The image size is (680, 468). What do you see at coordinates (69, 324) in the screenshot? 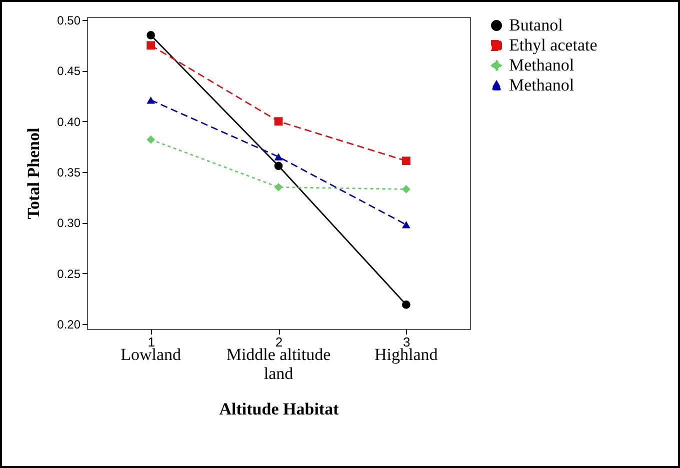
I see `y-tick-label: 0.20` at bounding box center [69, 324].